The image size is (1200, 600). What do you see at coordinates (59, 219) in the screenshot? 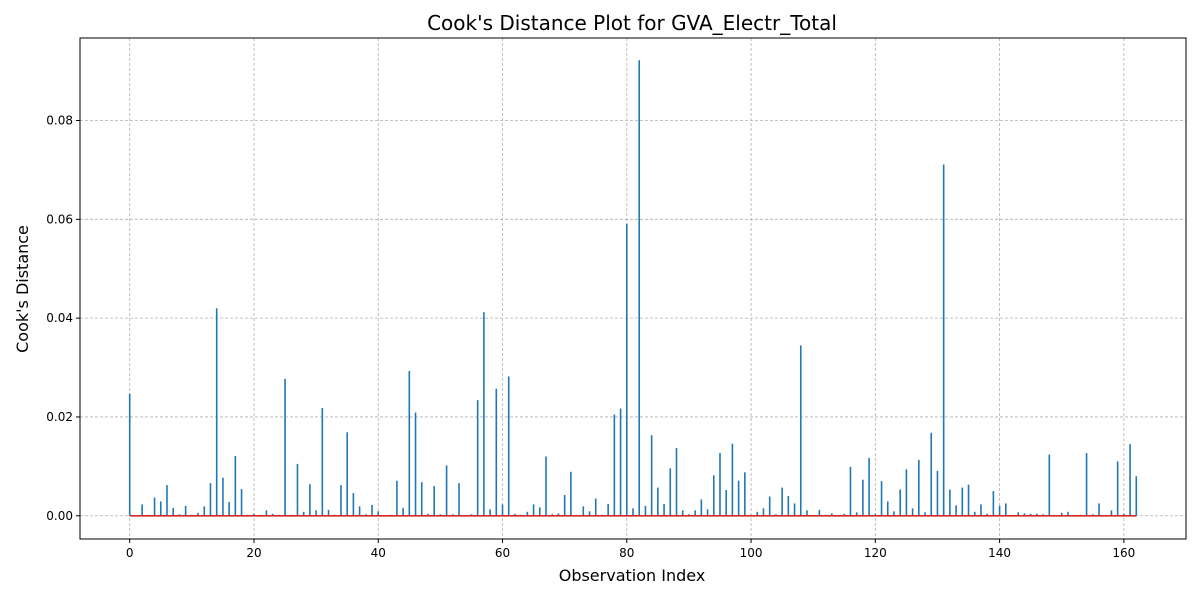
I see `y-tick-label: 0.06` at bounding box center [59, 219].